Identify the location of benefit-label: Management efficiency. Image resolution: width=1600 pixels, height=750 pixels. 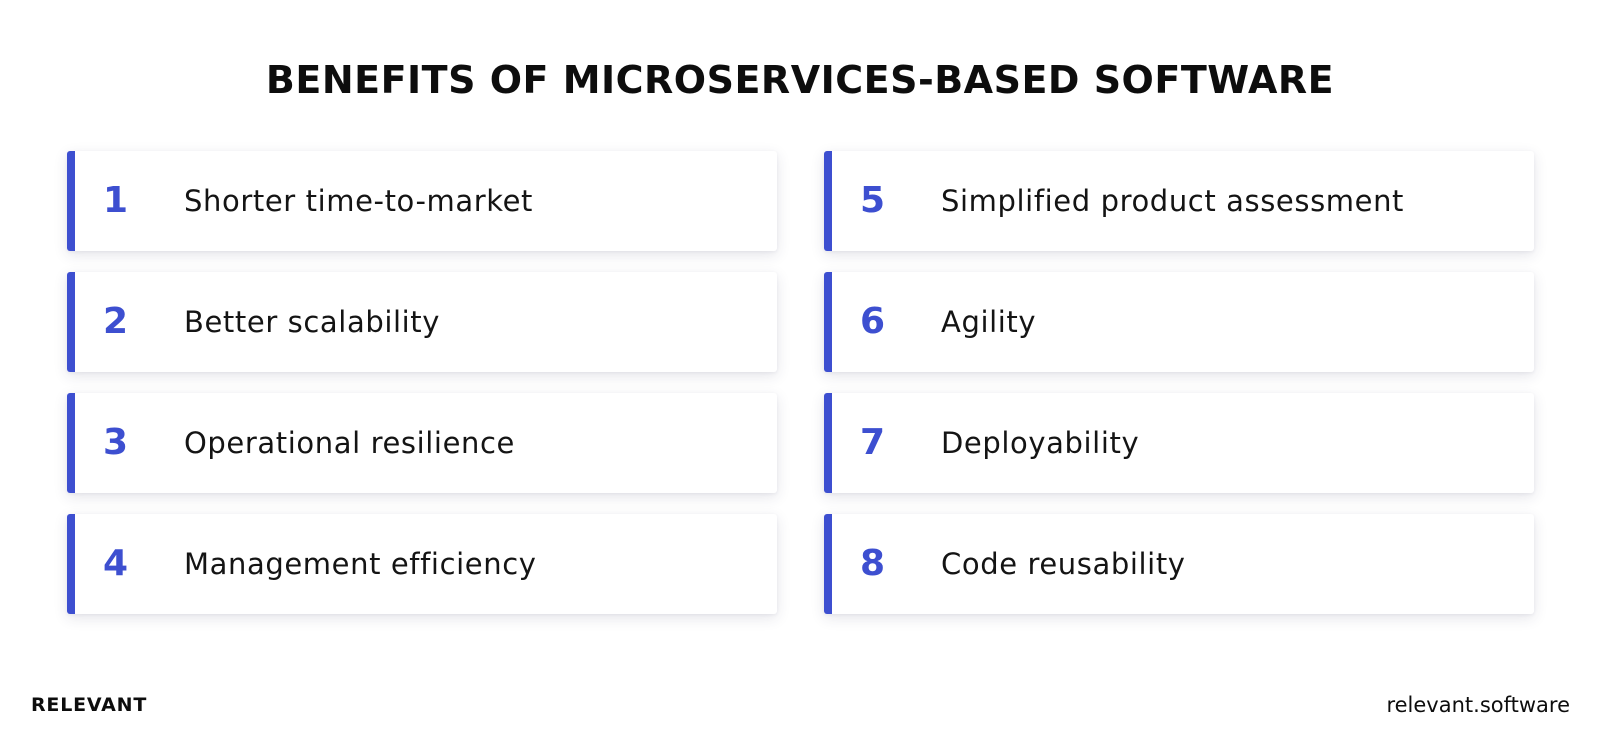
(360, 564).